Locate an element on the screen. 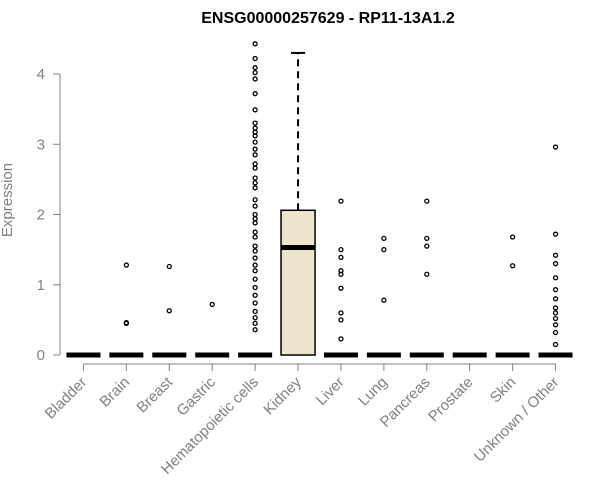 The height and width of the screenshot is (500, 600). box-brain is located at coordinates (126, 310).